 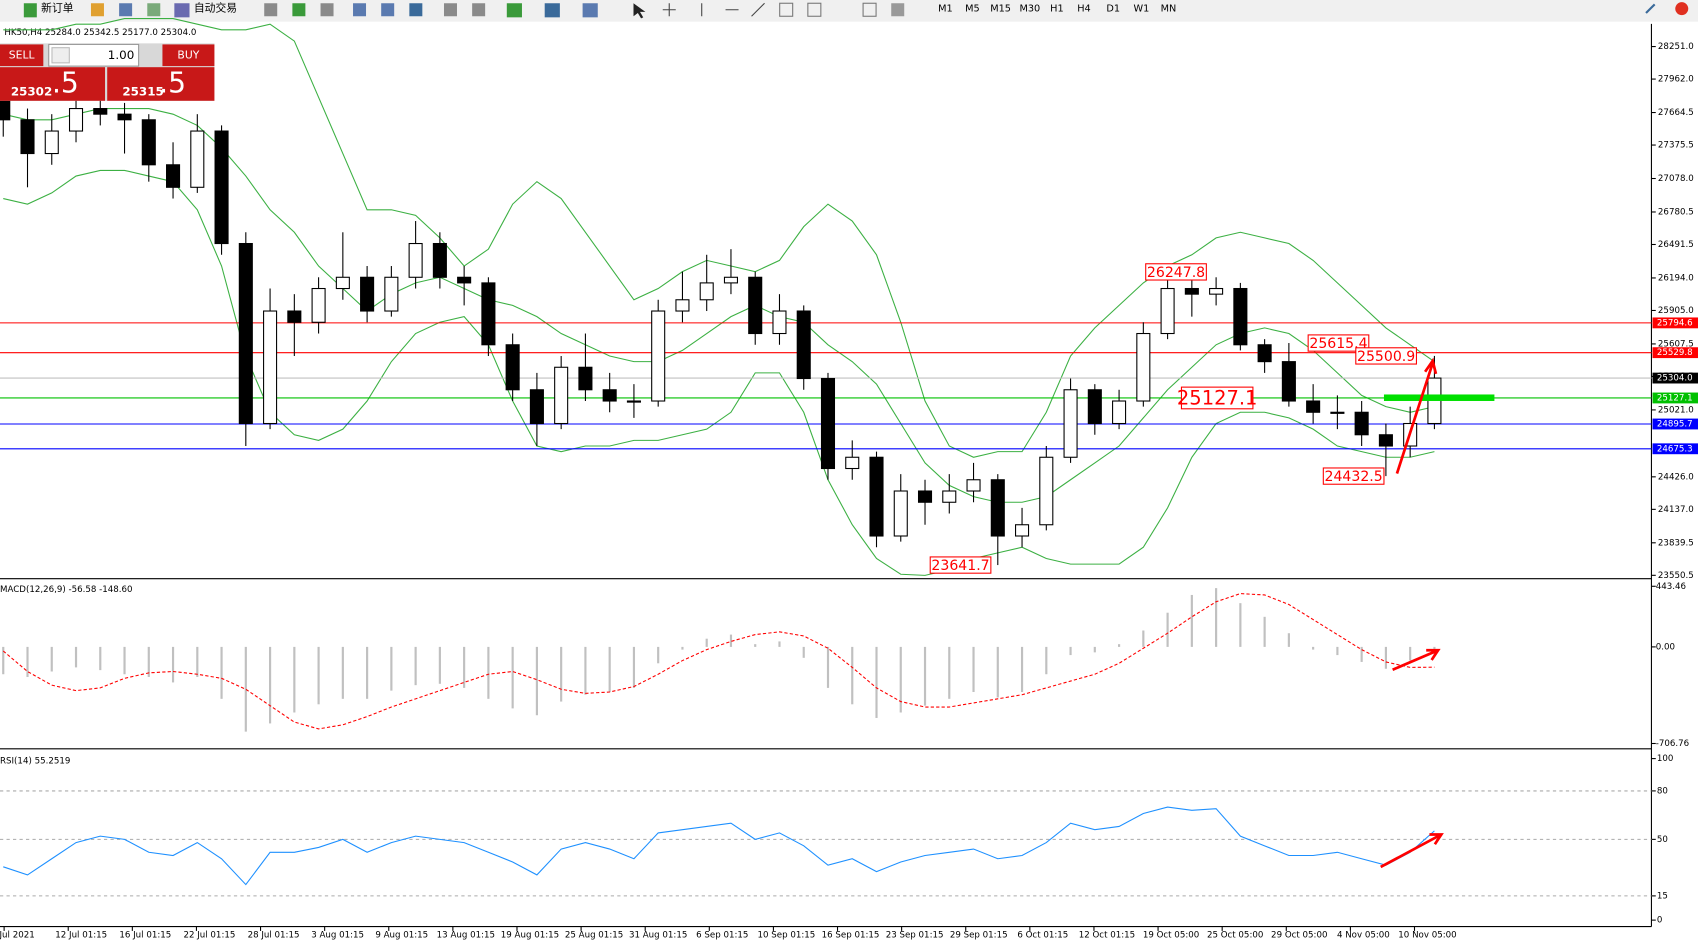 I want to click on volume-value: 1.00, so click(x=121, y=55).